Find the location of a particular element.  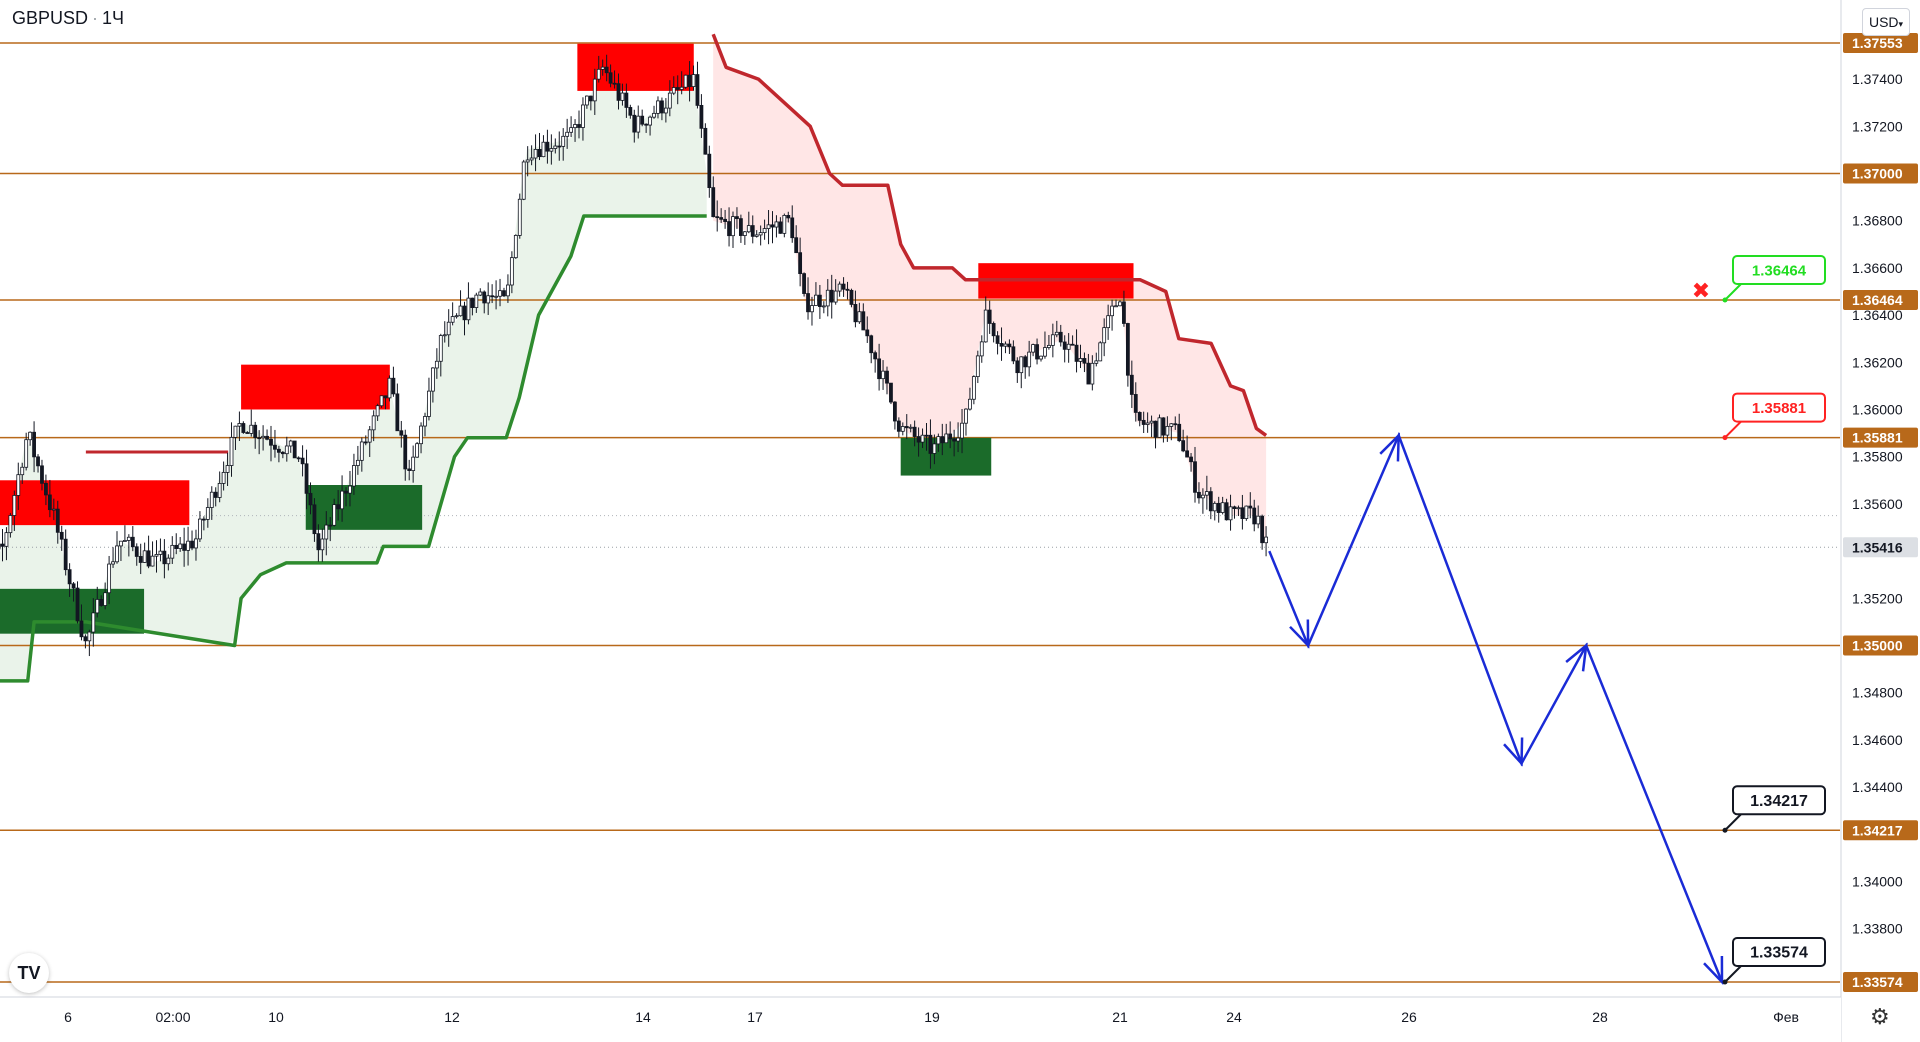

time-tick-label: 14 is located at coordinates (643, 1017).